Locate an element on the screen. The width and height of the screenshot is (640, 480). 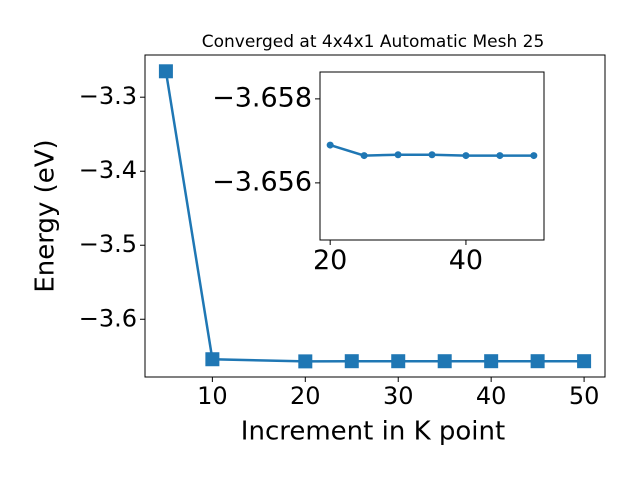
y-tick-label: −3.6 is located at coordinates (108, 318).